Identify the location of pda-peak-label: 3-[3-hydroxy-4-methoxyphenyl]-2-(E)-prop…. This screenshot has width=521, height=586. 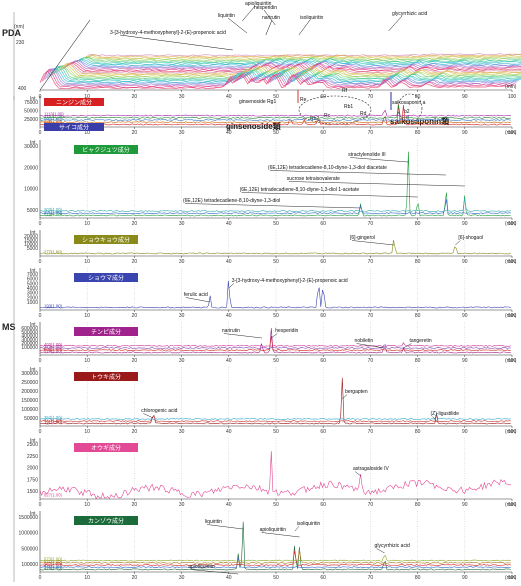
(168, 33).